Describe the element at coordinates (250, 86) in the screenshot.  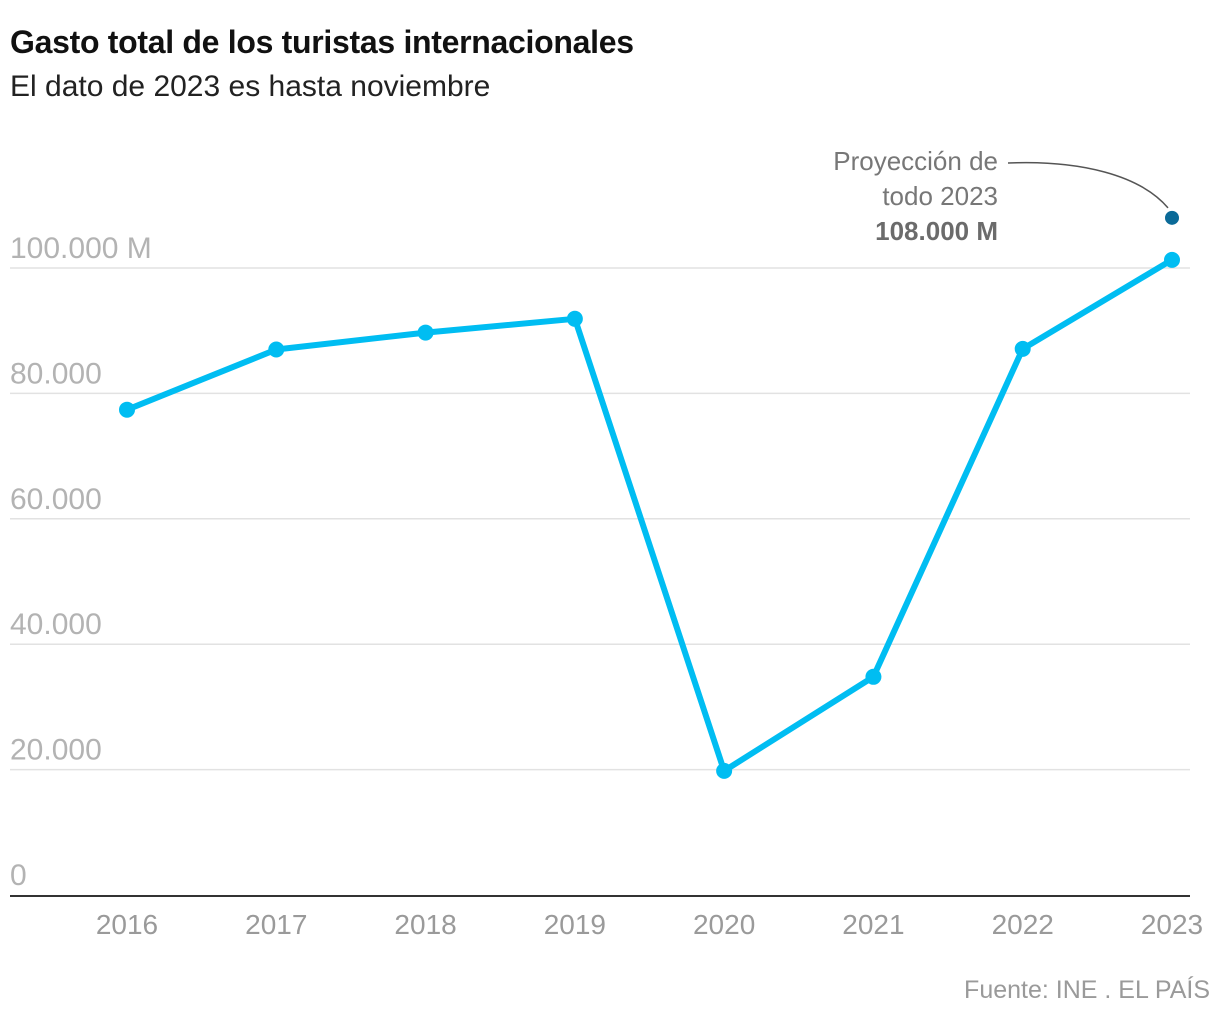
I see `chart-subtitle: El dato de 2023 es hasta noviembre` at that location.